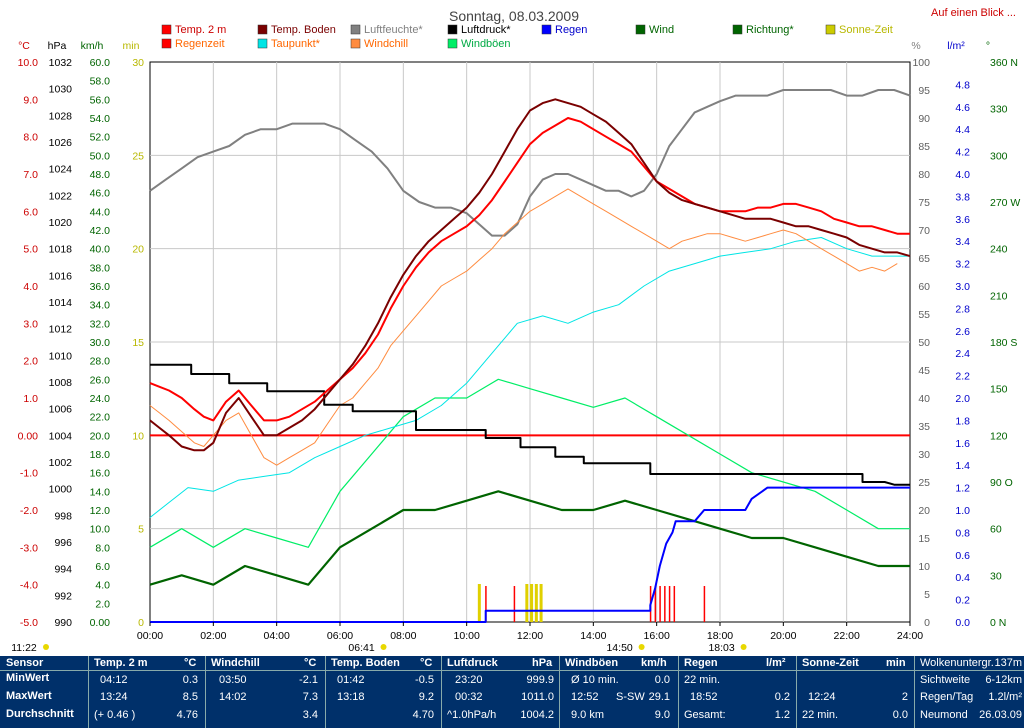 The height and width of the screenshot is (728, 1024). Describe the element at coordinates (924, 231) in the screenshot. I see `tick-label-hum: 70` at that location.